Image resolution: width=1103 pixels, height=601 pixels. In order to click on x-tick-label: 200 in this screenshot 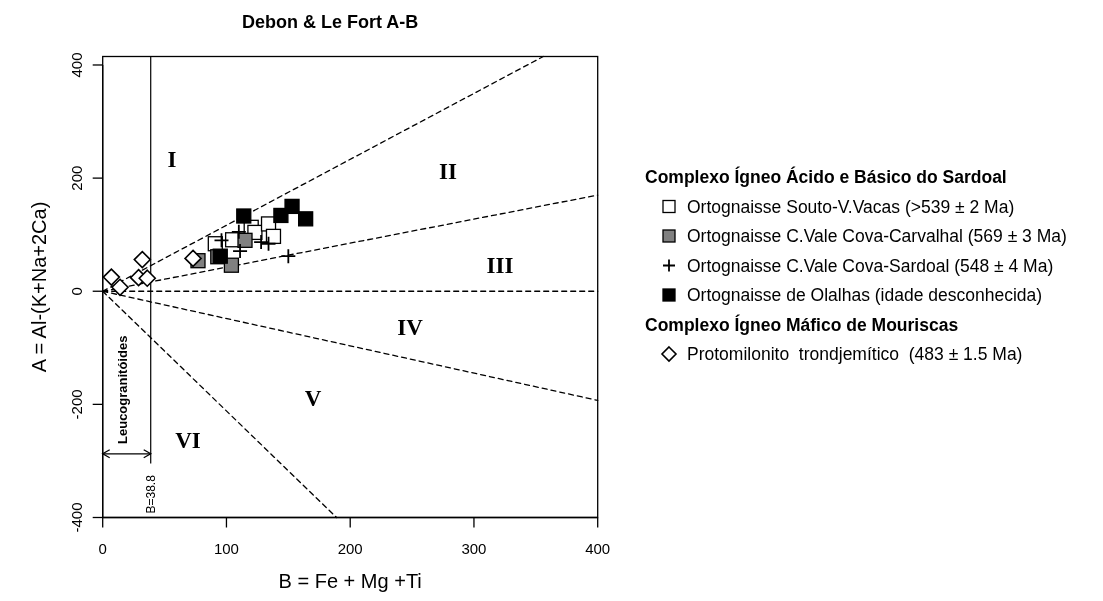, I will do `click(350, 548)`.